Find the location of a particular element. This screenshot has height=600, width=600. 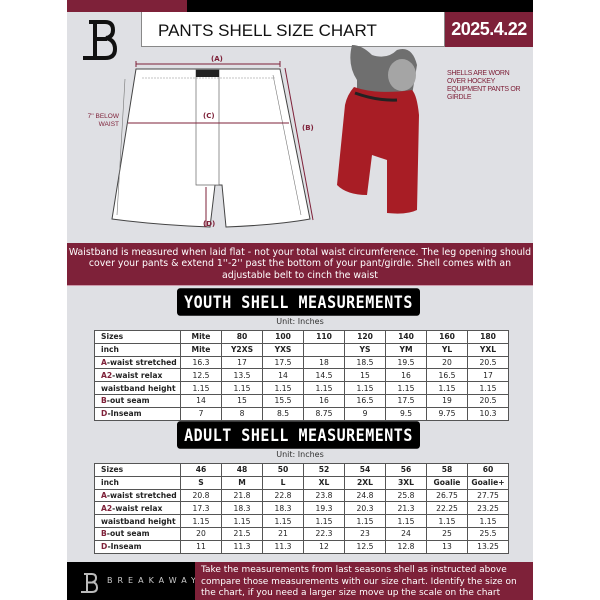

table-cell: 13.5 is located at coordinates (242, 375).